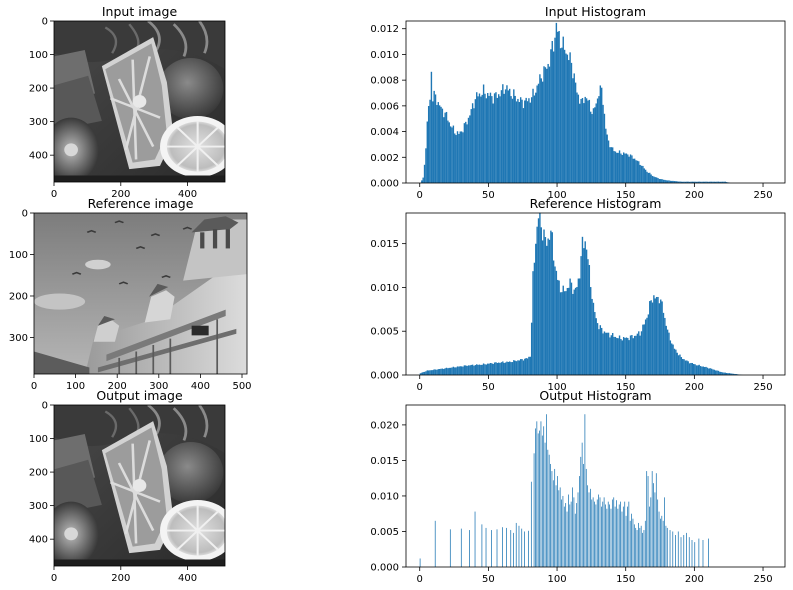  What do you see at coordinates (187, 194) in the screenshot?
I see `x-tick-label: 400` at bounding box center [187, 194].